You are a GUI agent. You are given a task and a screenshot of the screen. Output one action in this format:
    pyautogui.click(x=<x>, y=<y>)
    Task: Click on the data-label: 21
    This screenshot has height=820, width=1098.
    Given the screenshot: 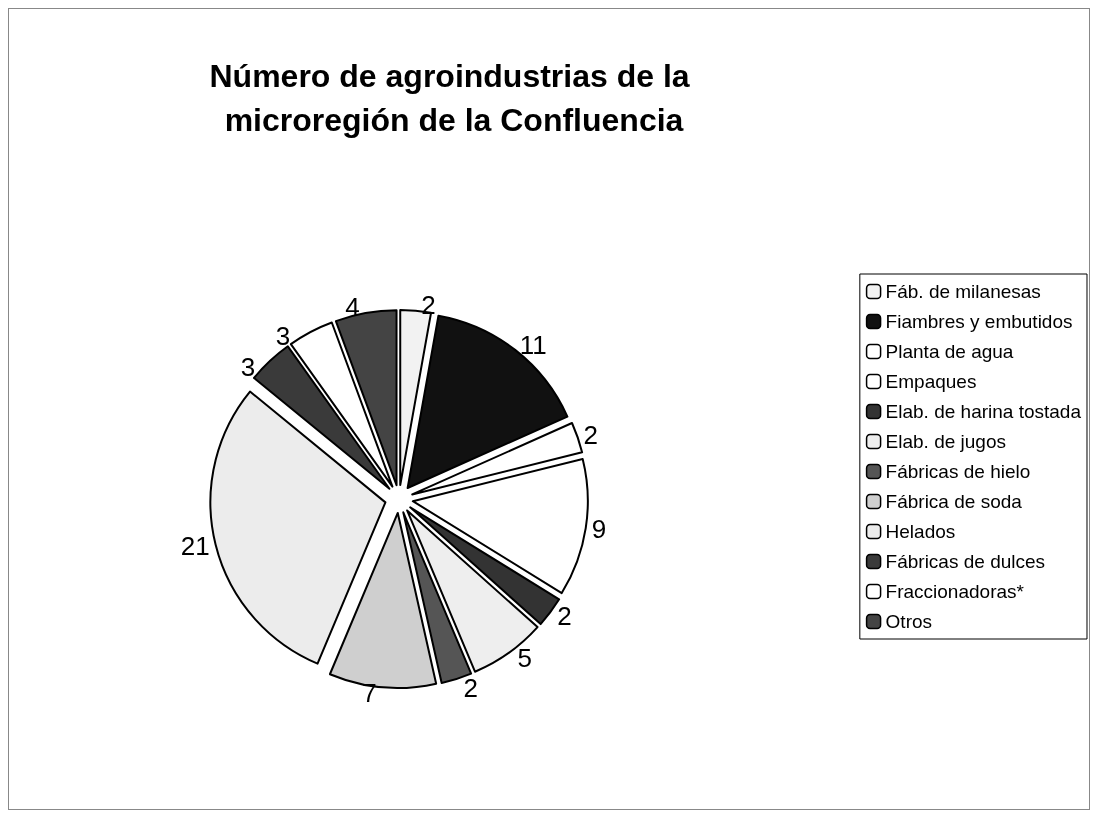 What is the action you would take?
    pyautogui.click(x=195, y=545)
    